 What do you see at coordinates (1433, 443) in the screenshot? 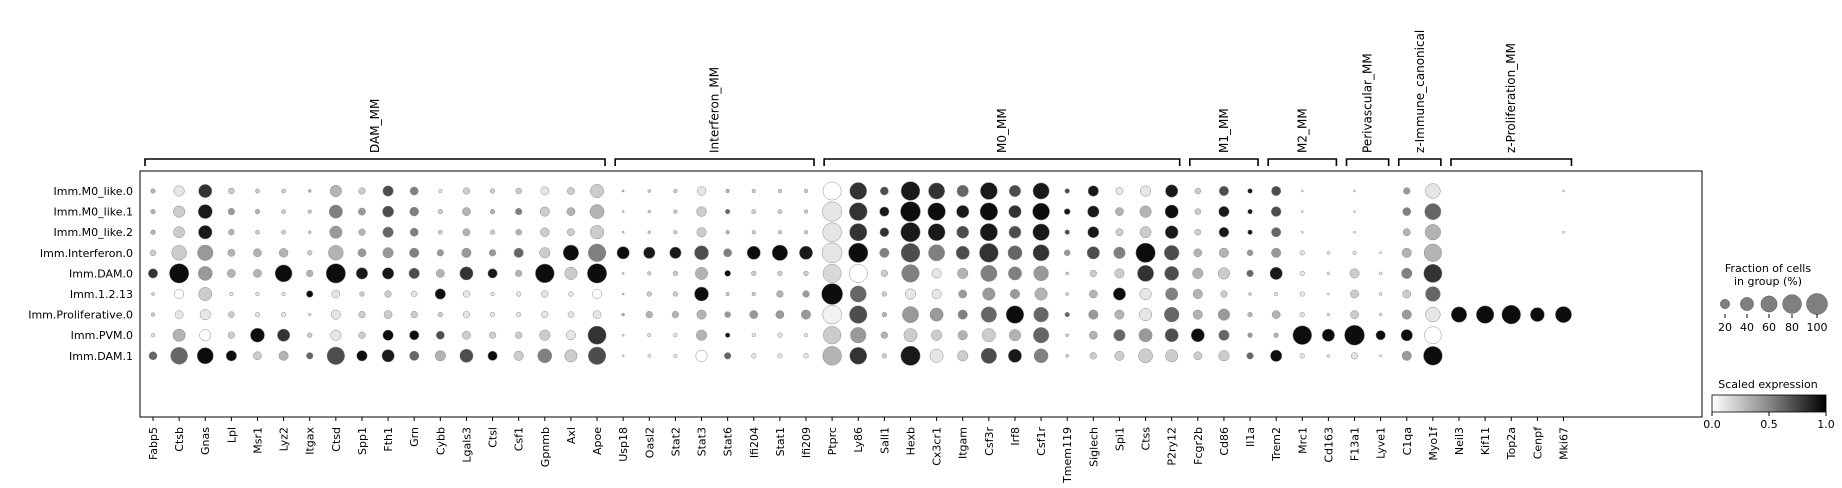
I see `column-label: Myo1f` at bounding box center [1433, 443].